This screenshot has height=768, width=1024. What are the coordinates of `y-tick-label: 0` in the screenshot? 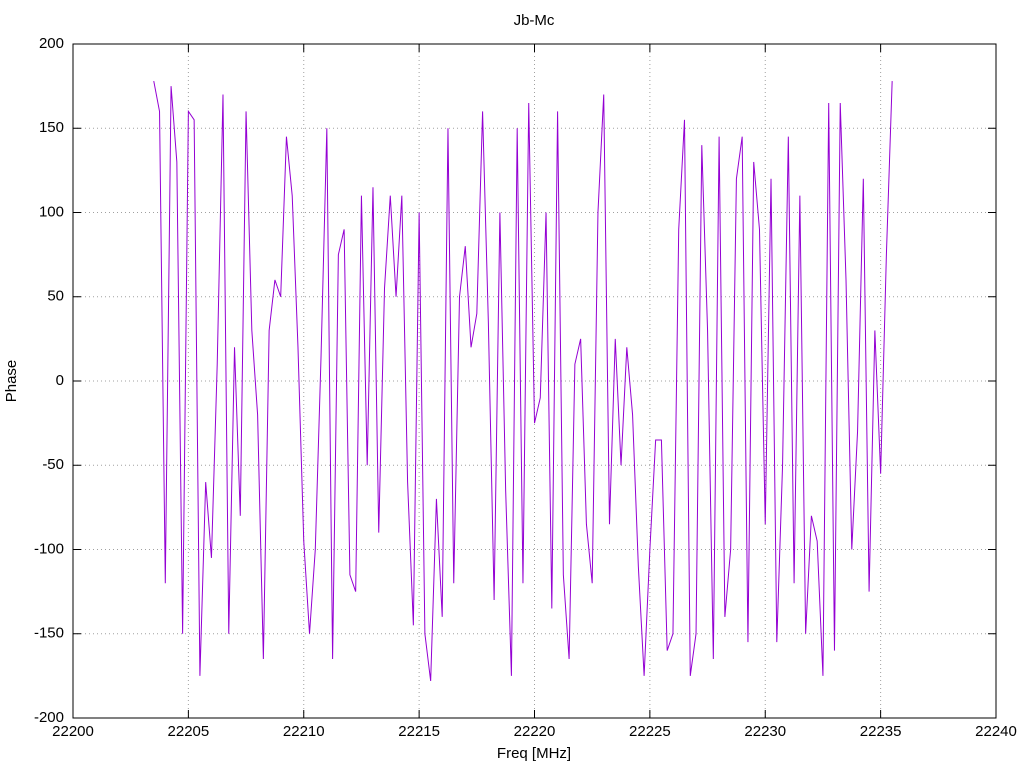 It's located at (60, 380).